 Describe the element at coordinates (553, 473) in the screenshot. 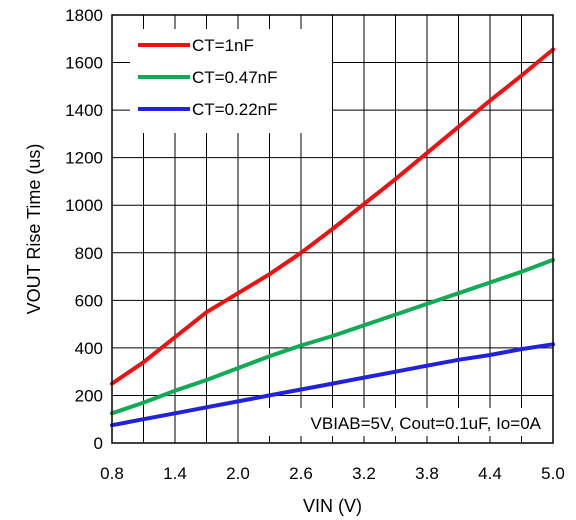

I see `x-tick-label: 5.0` at that location.